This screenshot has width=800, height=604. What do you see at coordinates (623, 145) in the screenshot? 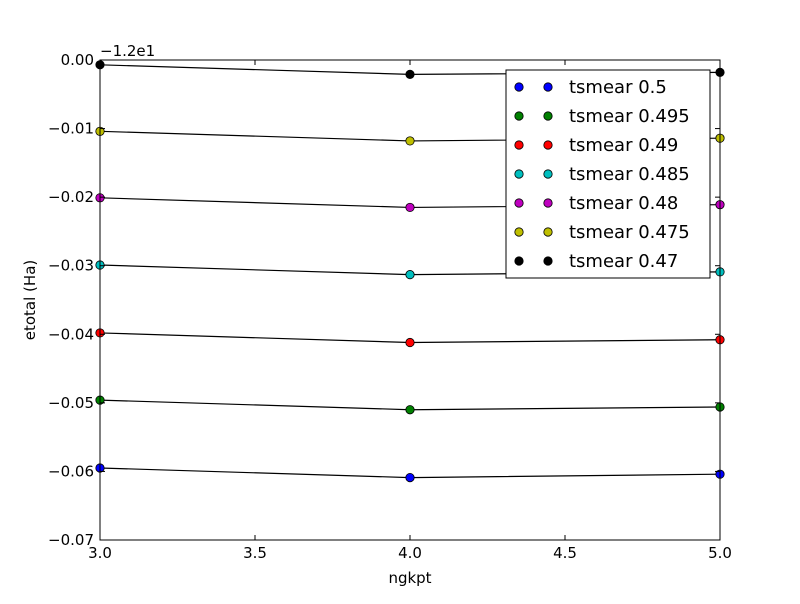
I see `legend-label: tsmear 0.49` at bounding box center [623, 145].